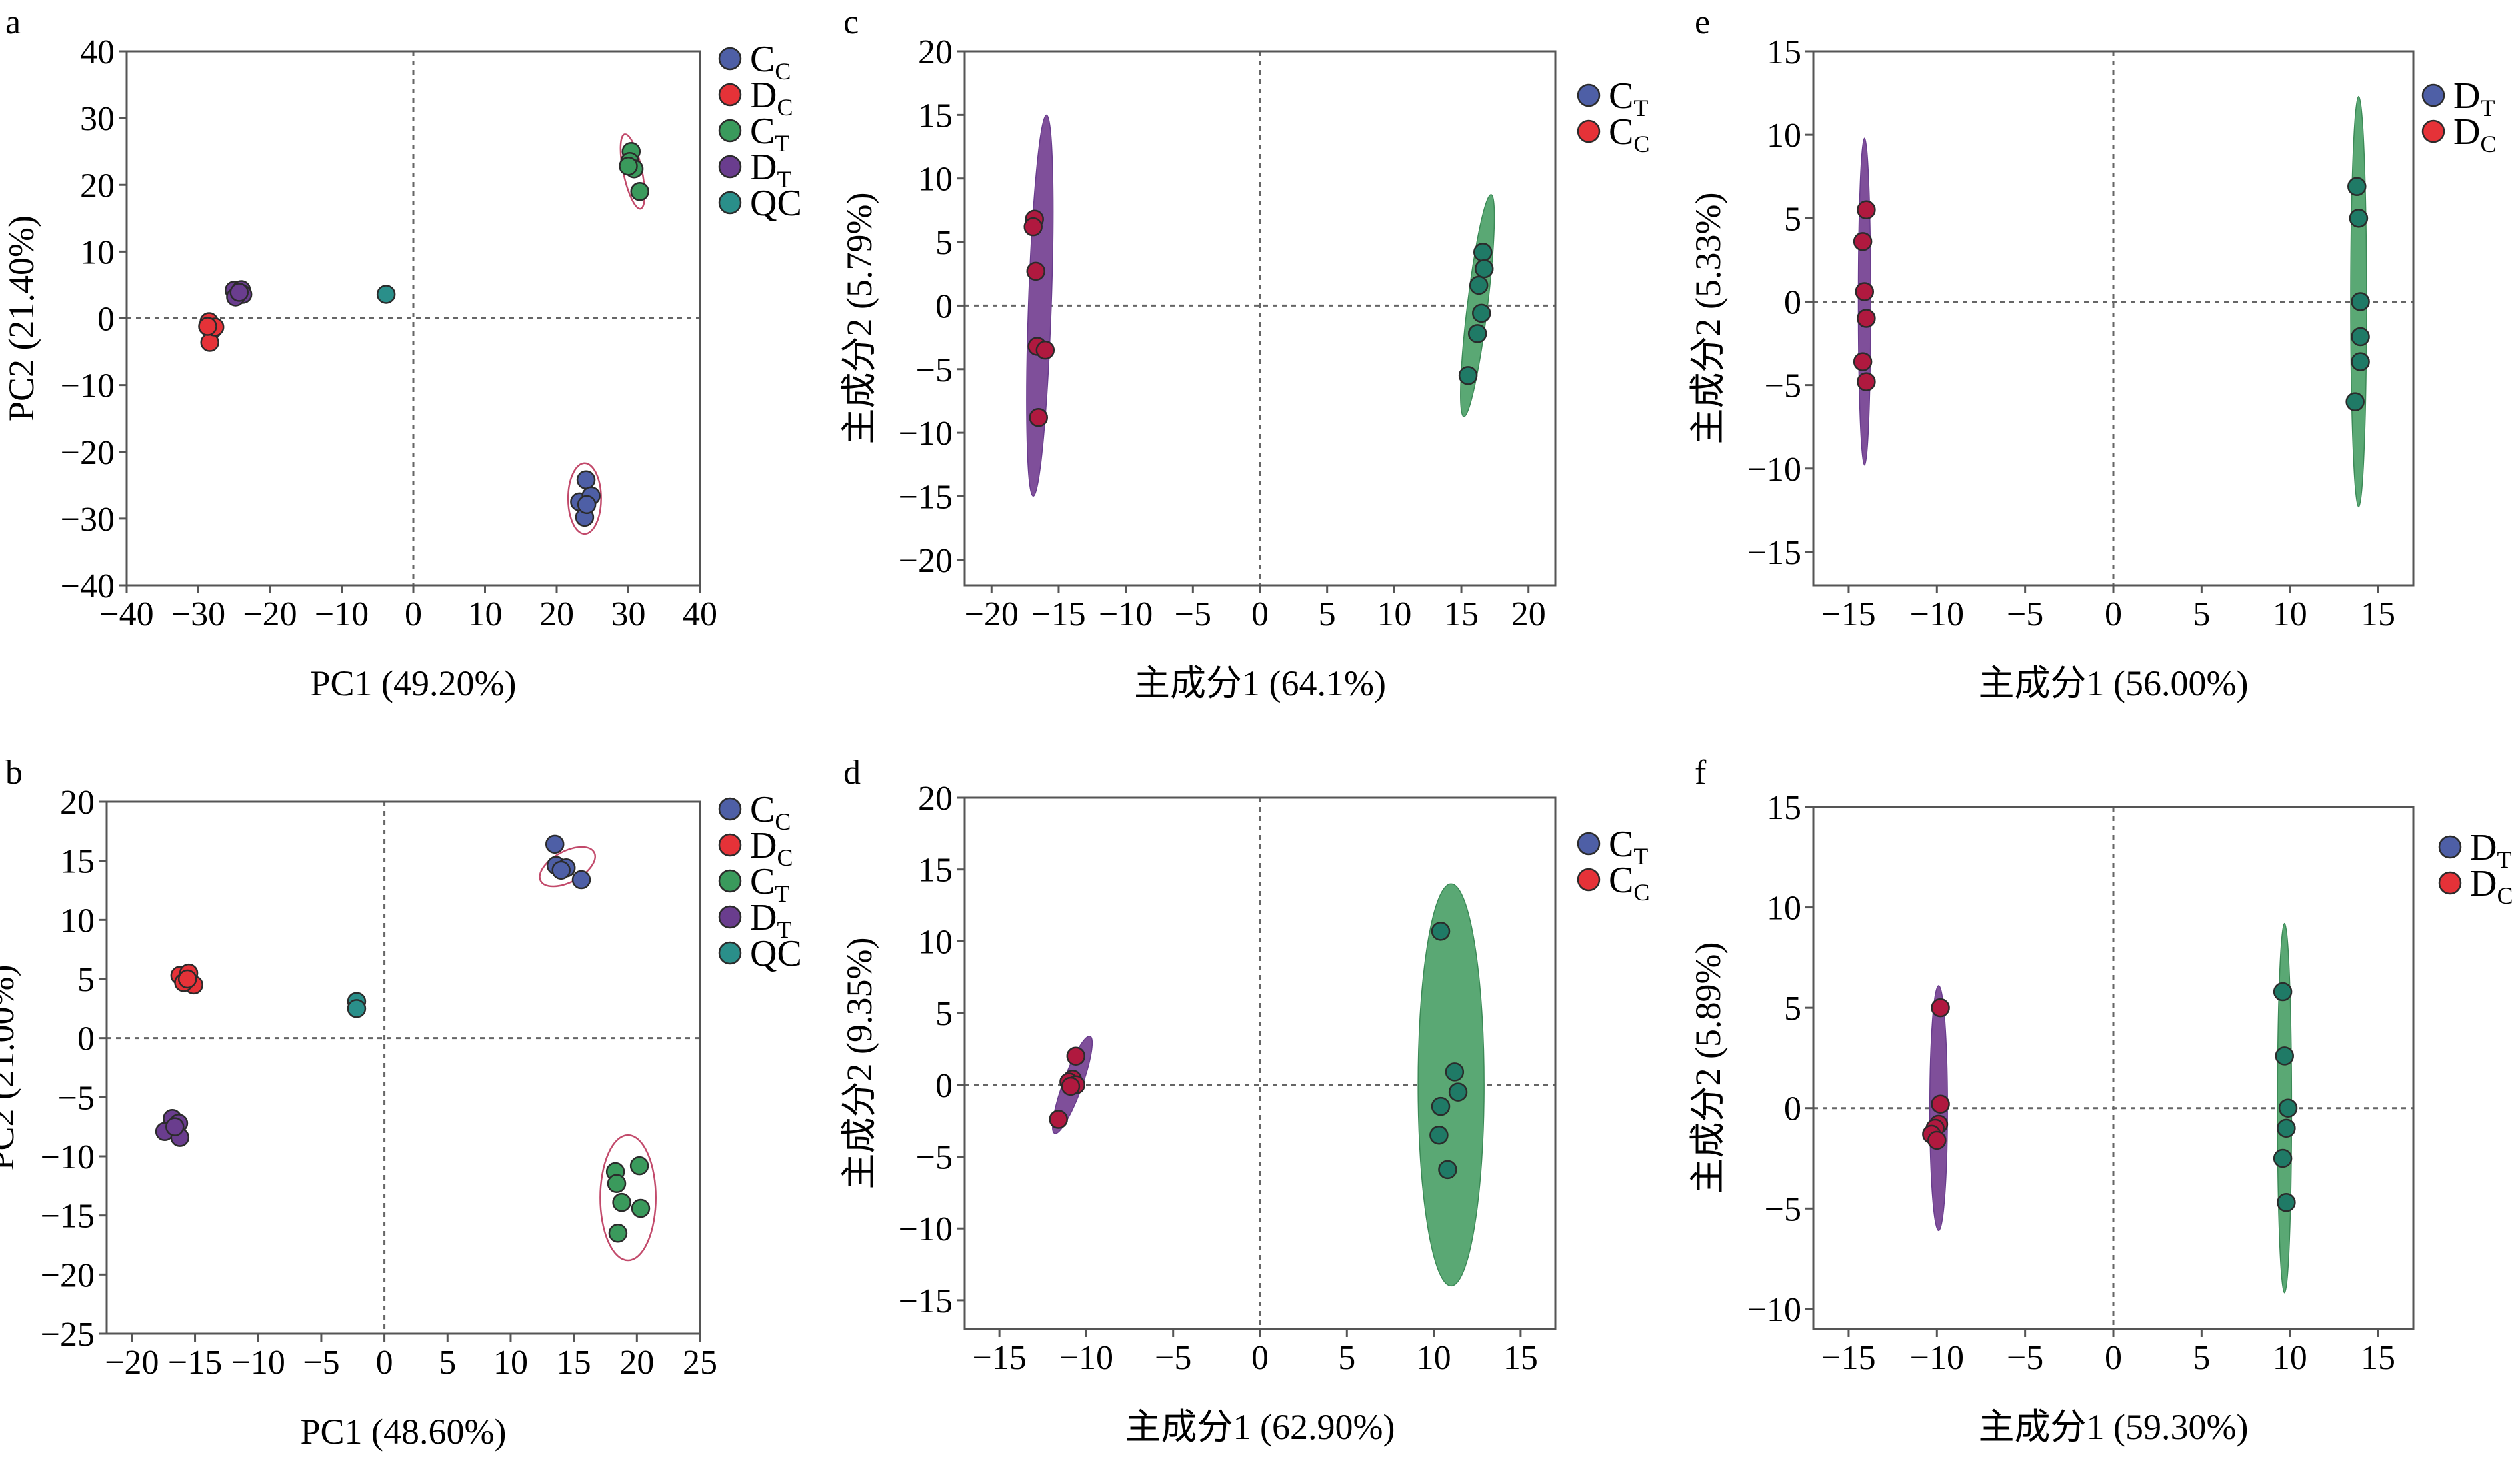  Describe the element at coordinates (97, 119) in the screenshot. I see `y-tick-label: 30` at that location.